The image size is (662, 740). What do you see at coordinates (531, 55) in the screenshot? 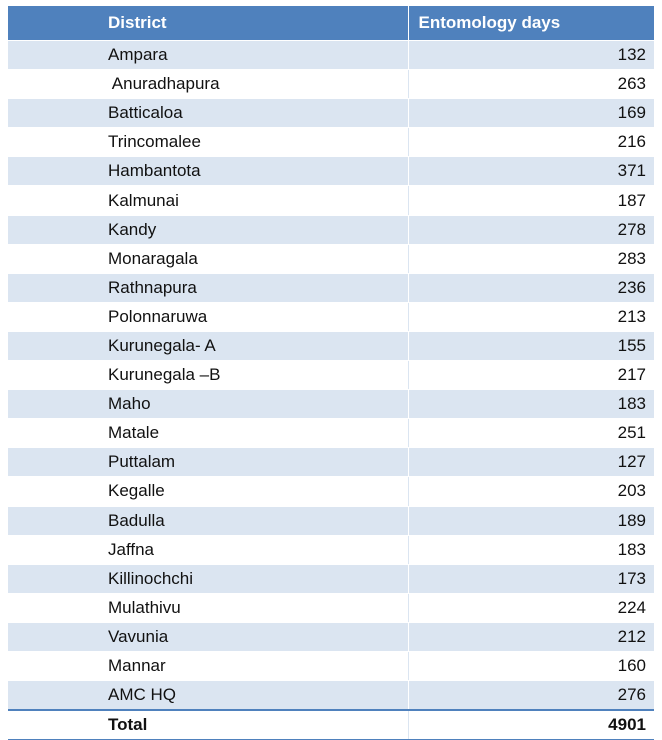
I see `days-cell: 132` at bounding box center [531, 55].